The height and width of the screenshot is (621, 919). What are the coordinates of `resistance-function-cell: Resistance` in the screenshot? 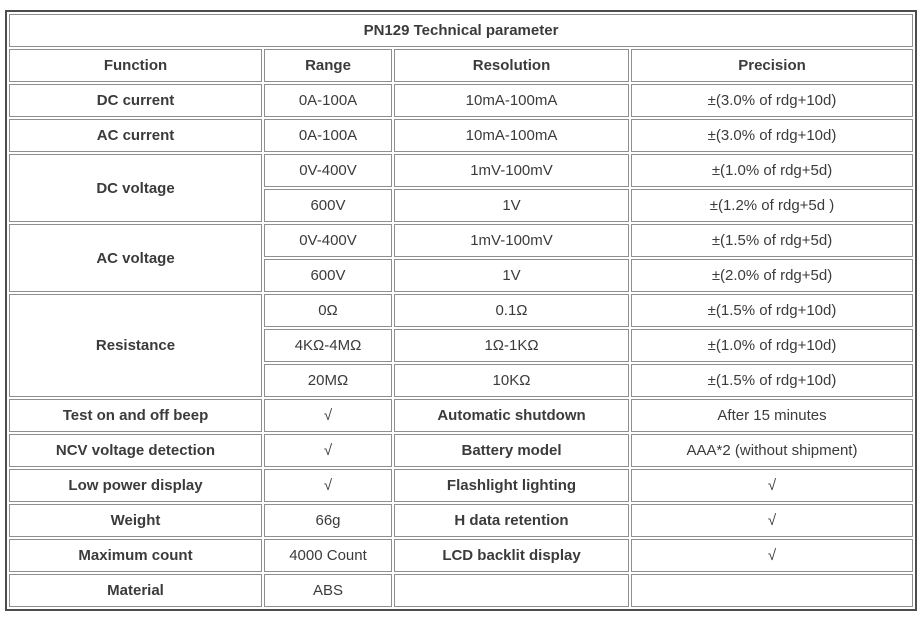 It's located at (135, 345).